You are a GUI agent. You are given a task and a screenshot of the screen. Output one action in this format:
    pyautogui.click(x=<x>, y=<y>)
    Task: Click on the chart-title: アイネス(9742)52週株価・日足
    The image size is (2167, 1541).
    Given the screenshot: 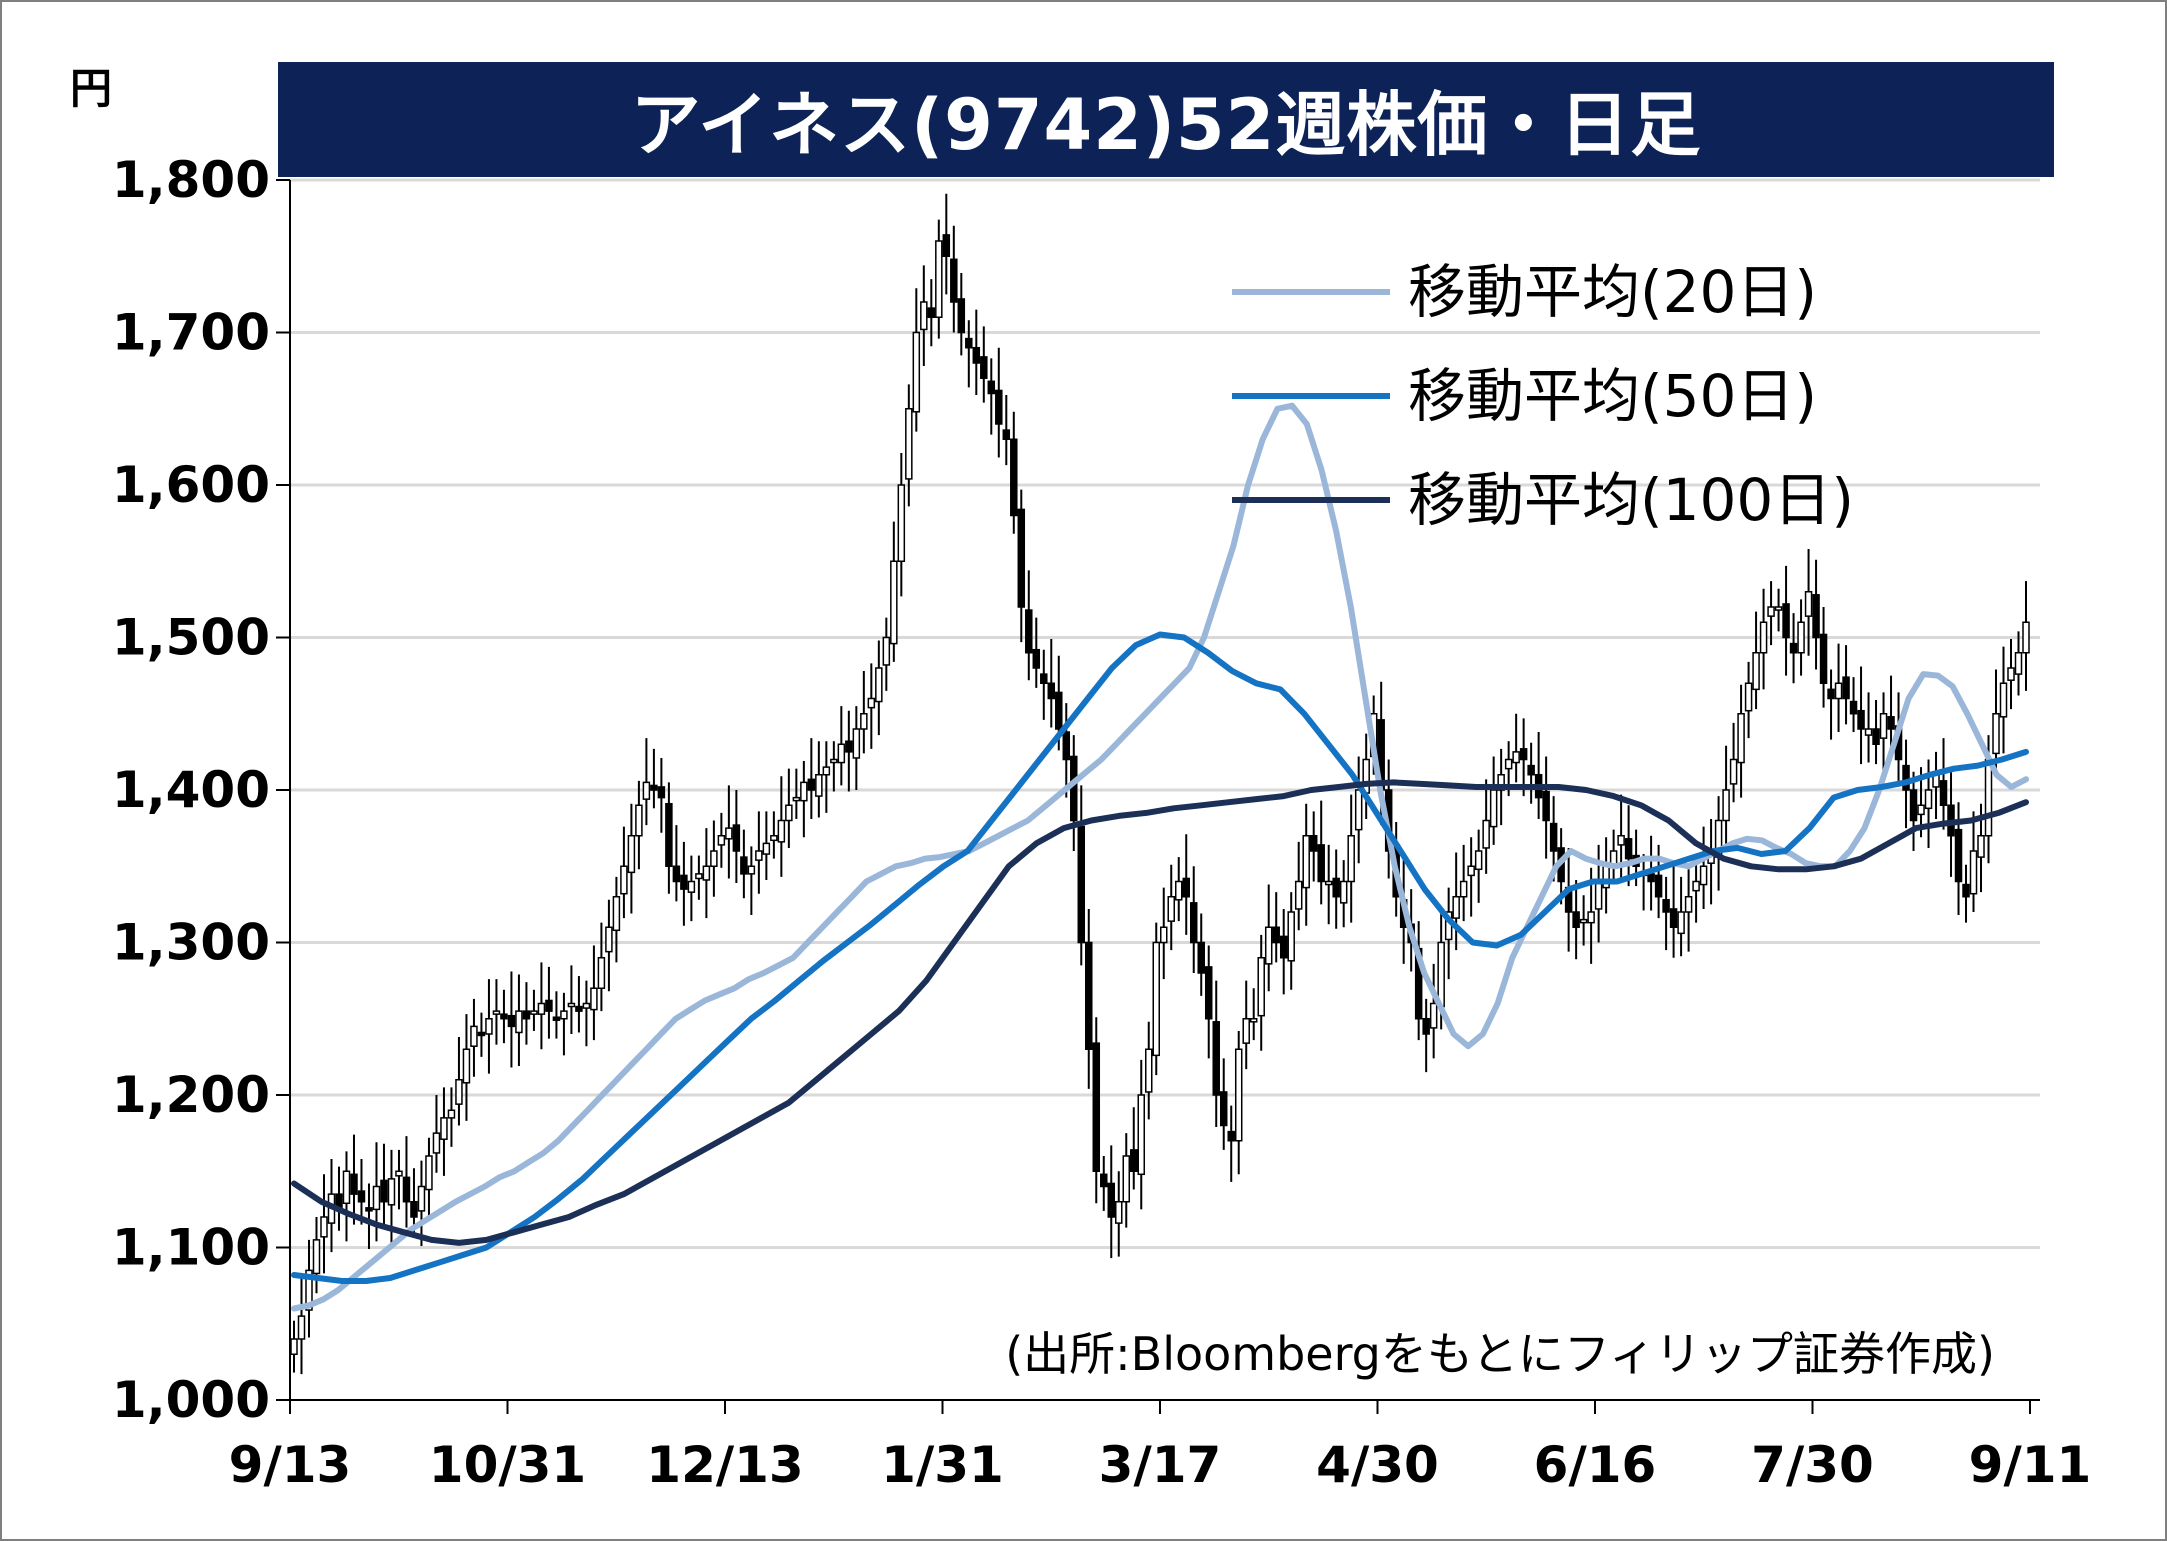 What is the action you would take?
    pyautogui.click(x=1166, y=119)
    